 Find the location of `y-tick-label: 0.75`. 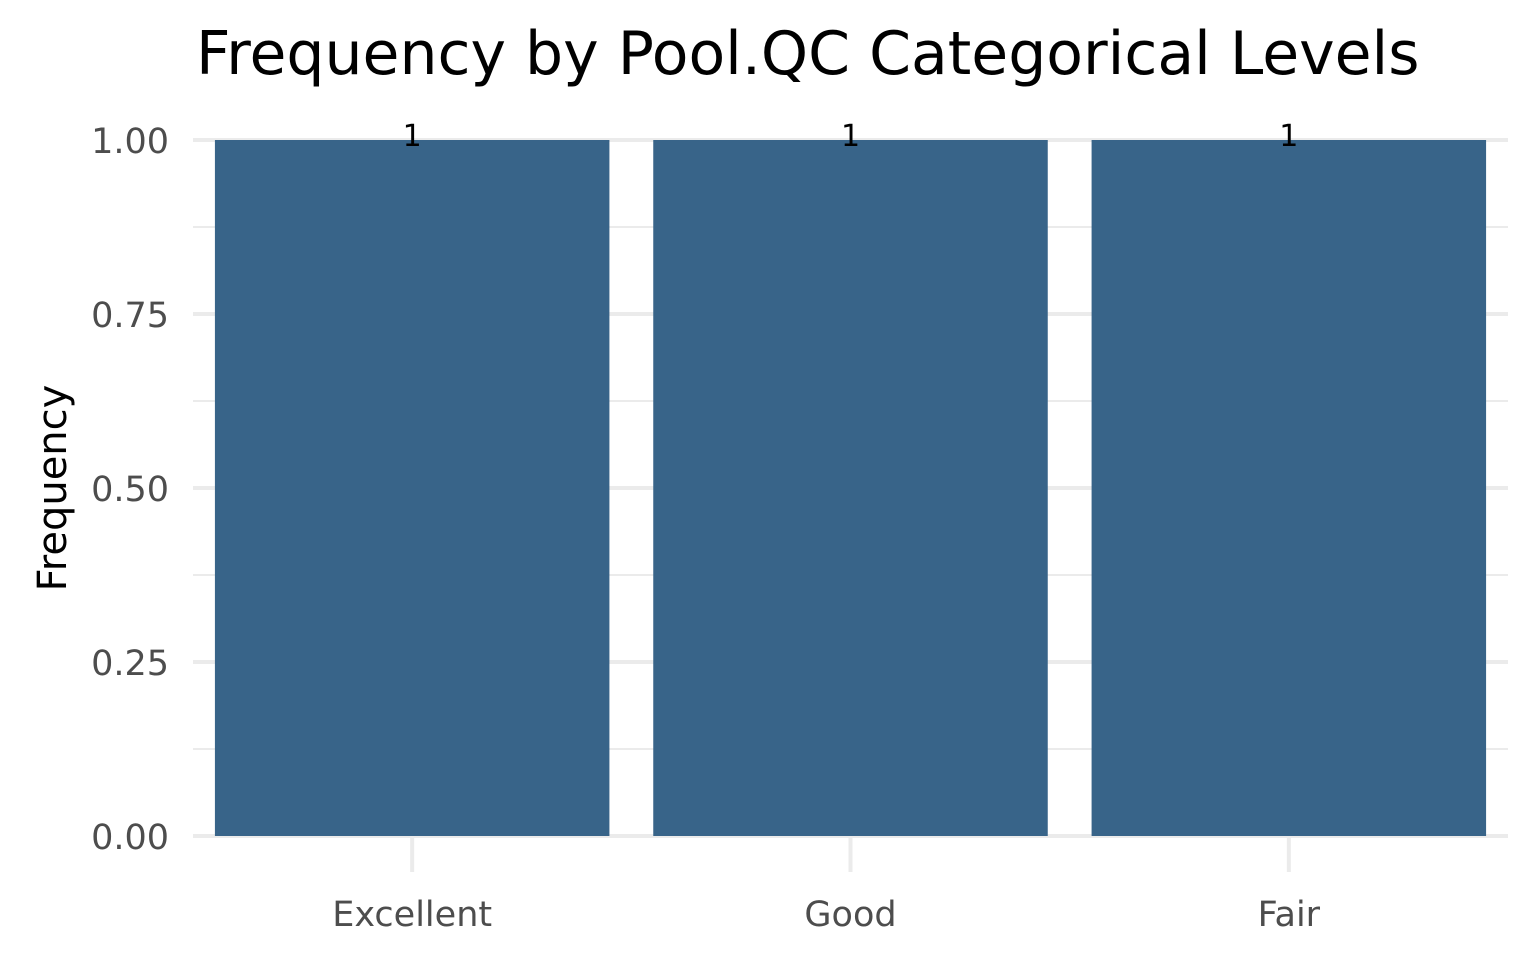

y-tick-label: 0.75 is located at coordinates (130, 316).